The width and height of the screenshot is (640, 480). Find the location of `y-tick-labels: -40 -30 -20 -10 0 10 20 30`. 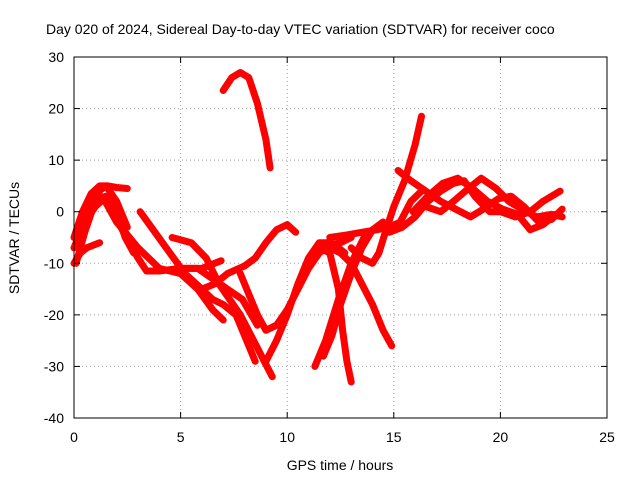

y-tick-labels: -40 -30 -20 -10 0 10 20 30 is located at coordinates (54, 237).